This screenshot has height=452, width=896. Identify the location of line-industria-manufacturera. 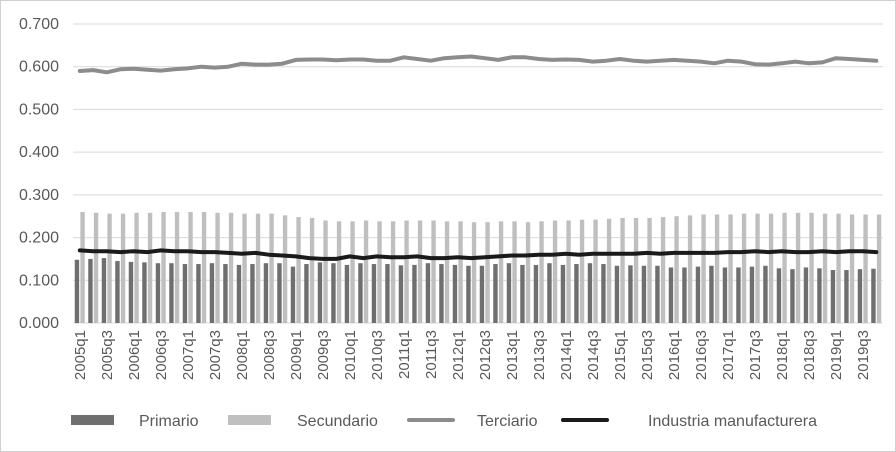
(478, 254).